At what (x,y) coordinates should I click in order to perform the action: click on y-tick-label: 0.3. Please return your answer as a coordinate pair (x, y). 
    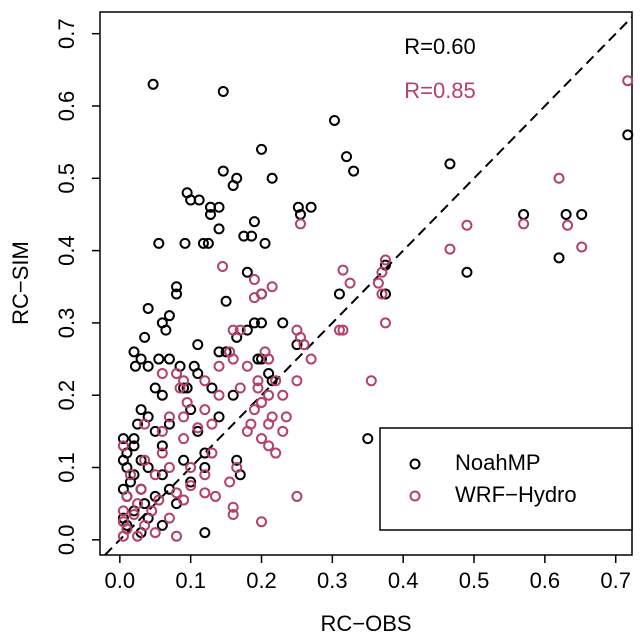
    Looking at the image, I should click on (66, 323).